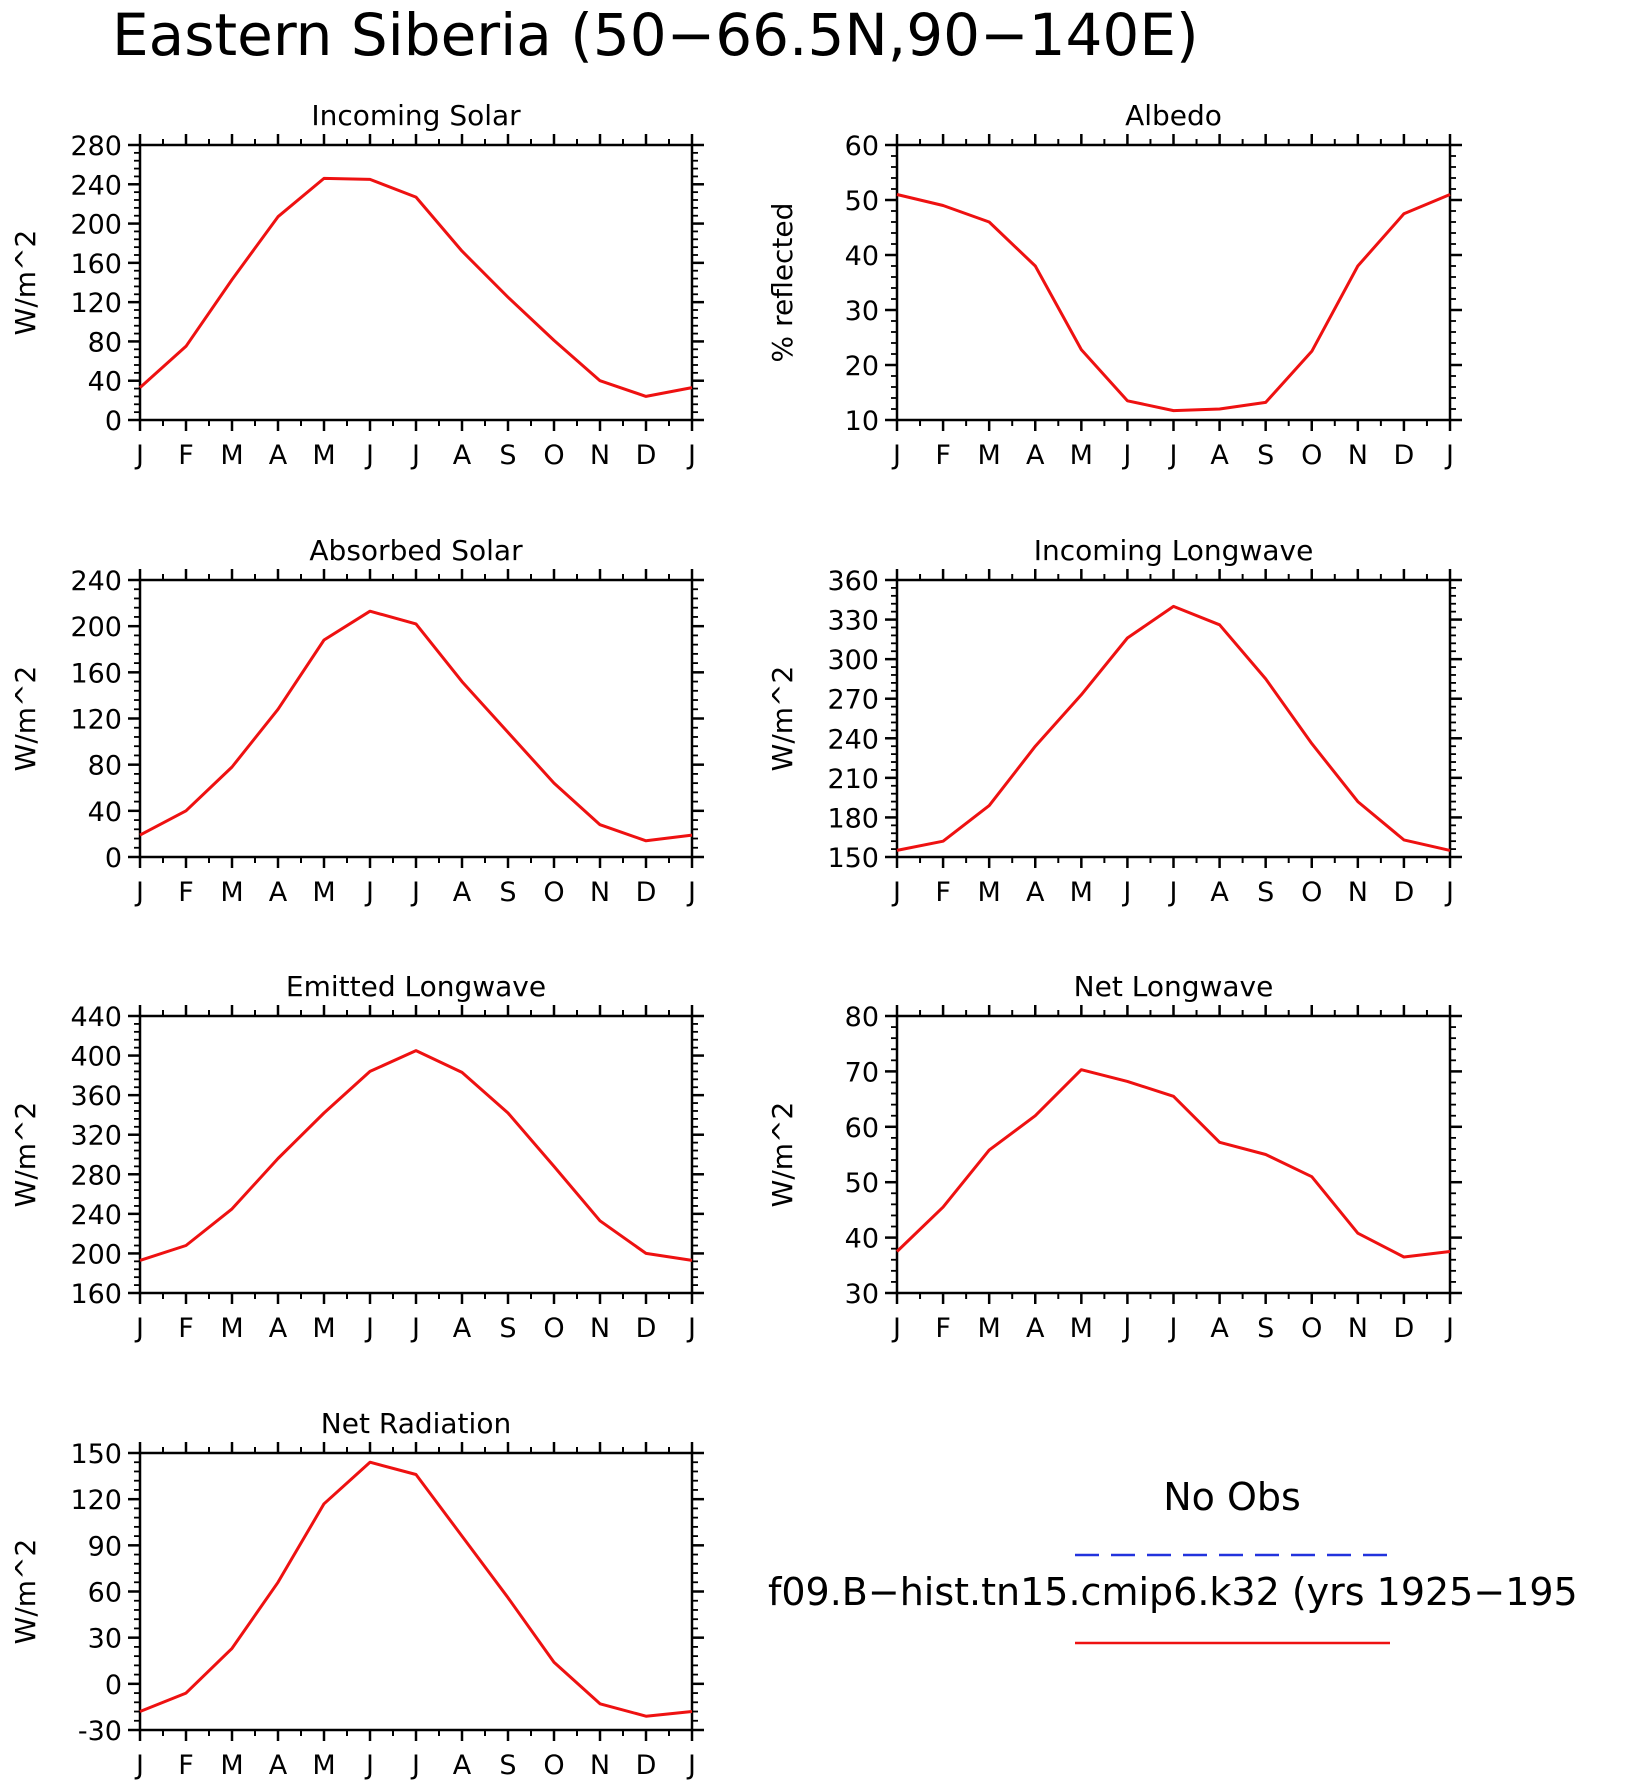  What do you see at coordinates (1174, 550) in the screenshot?
I see `panel-title: Incoming Longwave` at bounding box center [1174, 550].